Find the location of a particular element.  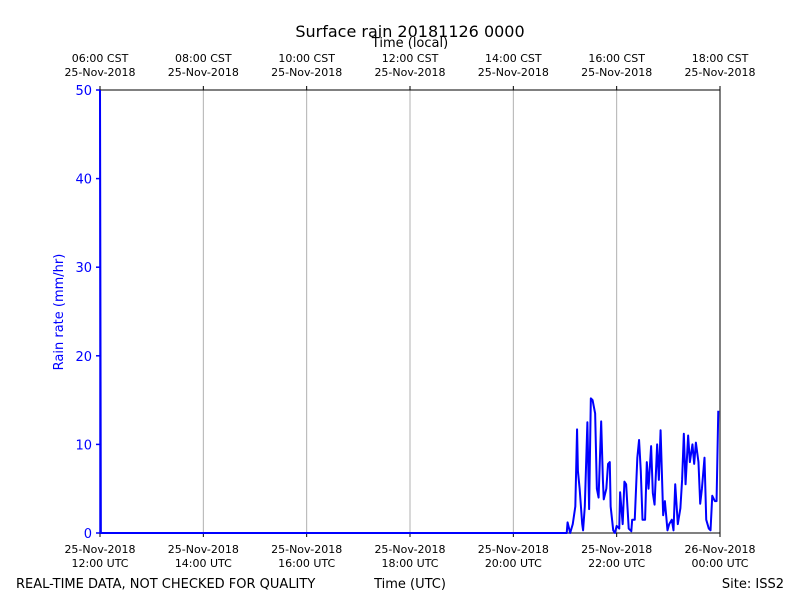

x-tick-label: 26-Nov-2018 00:00 UTC is located at coordinates (719, 556).